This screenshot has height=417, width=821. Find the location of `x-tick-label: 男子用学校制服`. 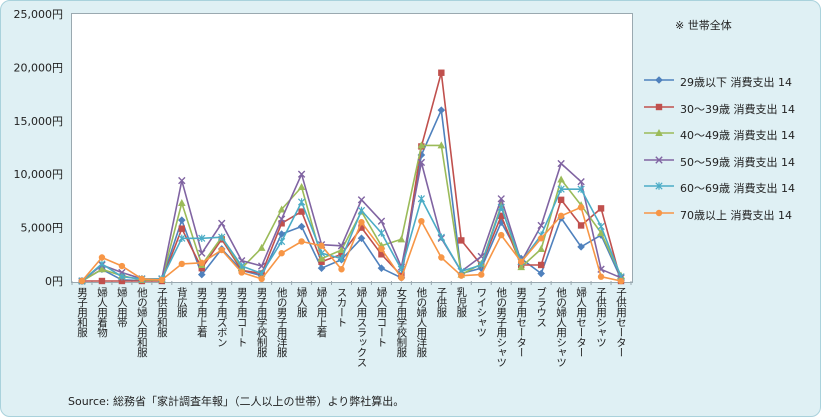

x-tick-label: 男子用学校制服 is located at coordinates (262, 322).